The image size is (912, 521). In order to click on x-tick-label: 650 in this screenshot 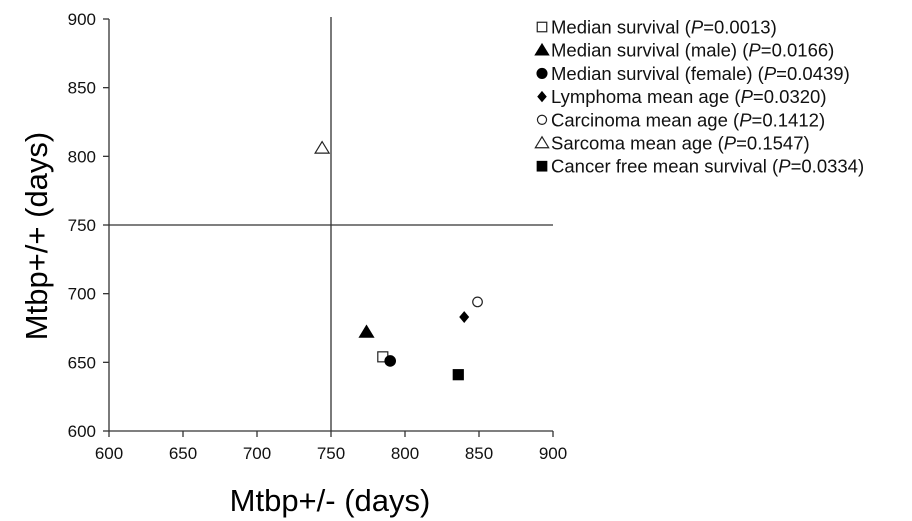, I will do `click(183, 453)`.